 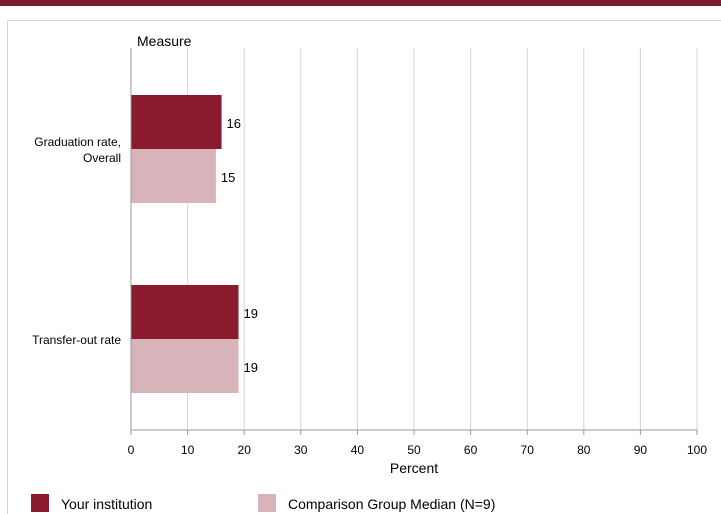 What do you see at coordinates (528, 450) in the screenshot?
I see `x-tick-label: 70` at bounding box center [528, 450].